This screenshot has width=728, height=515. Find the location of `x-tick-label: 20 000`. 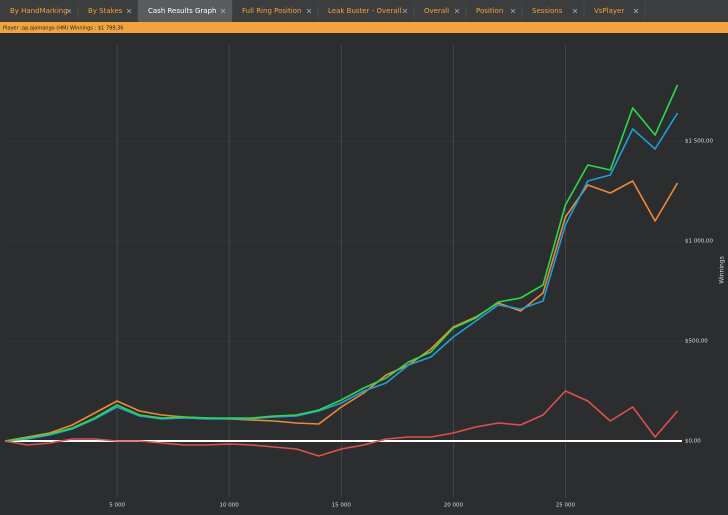

x-tick-label: 20 000 is located at coordinates (454, 506).